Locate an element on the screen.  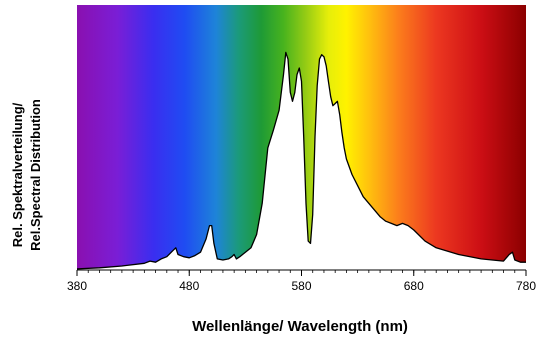
x-tick-label: 380 is located at coordinates (77, 286).